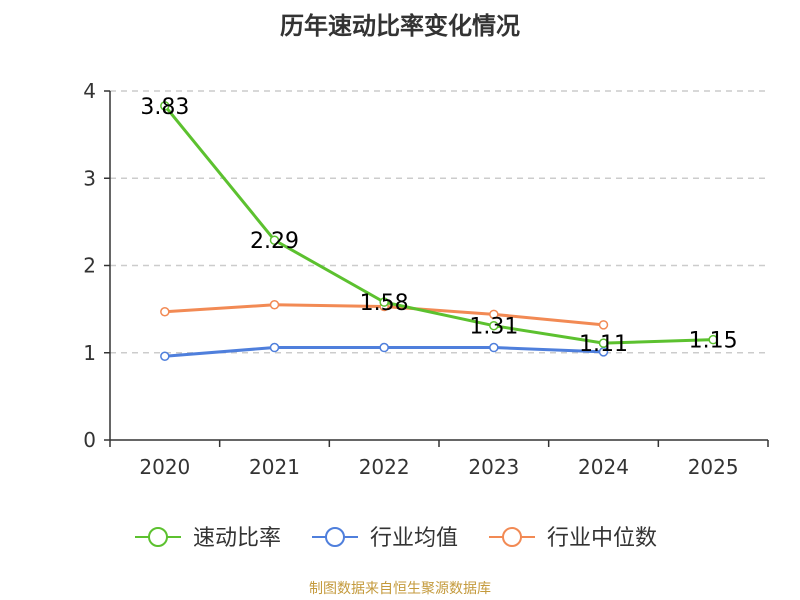 The width and height of the screenshot is (800, 600). What do you see at coordinates (89, 266) in the screenshot?
I see `y-tick-label: 2` at bounding box center [89, 266].